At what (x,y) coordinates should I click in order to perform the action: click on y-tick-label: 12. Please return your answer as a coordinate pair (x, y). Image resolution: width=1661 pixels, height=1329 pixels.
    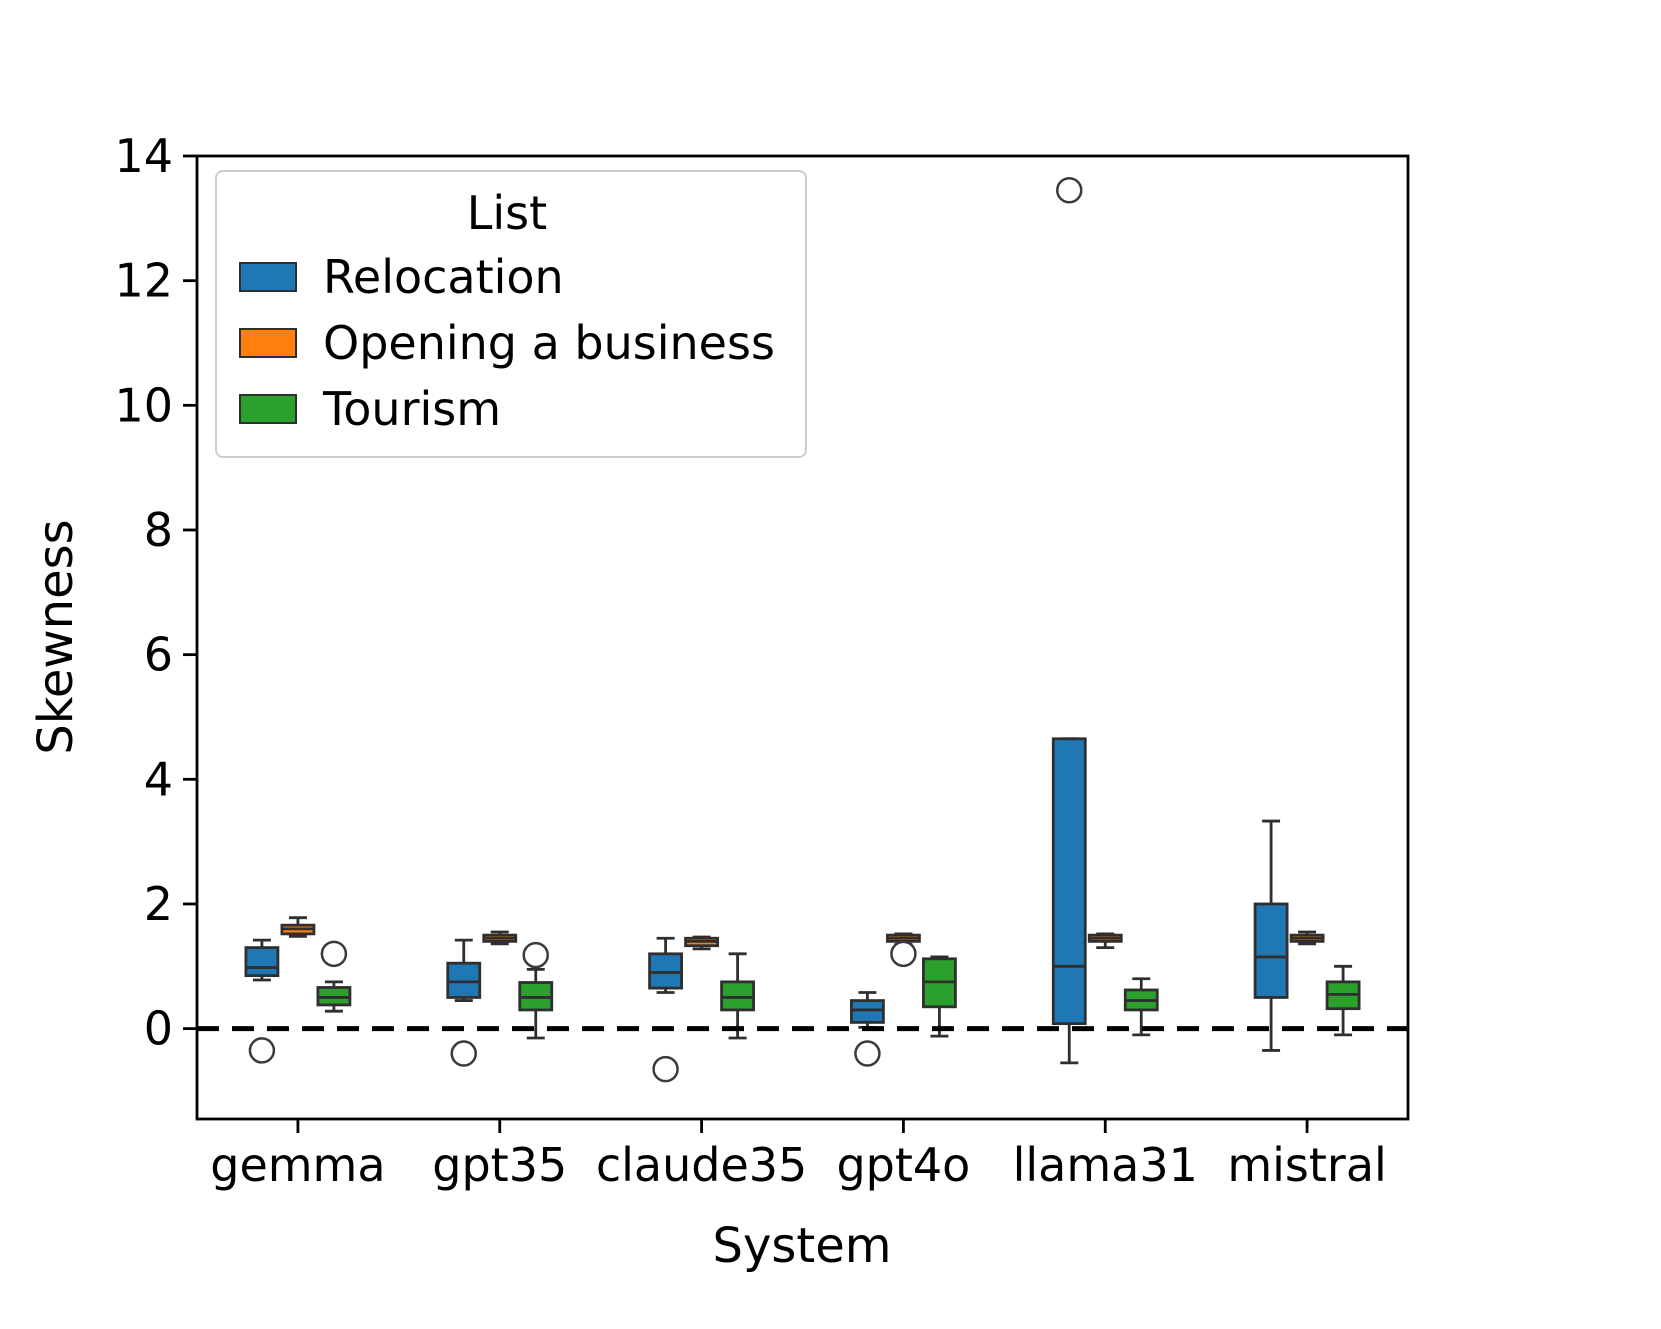
    Looking at the image, I should click on (143, 281).